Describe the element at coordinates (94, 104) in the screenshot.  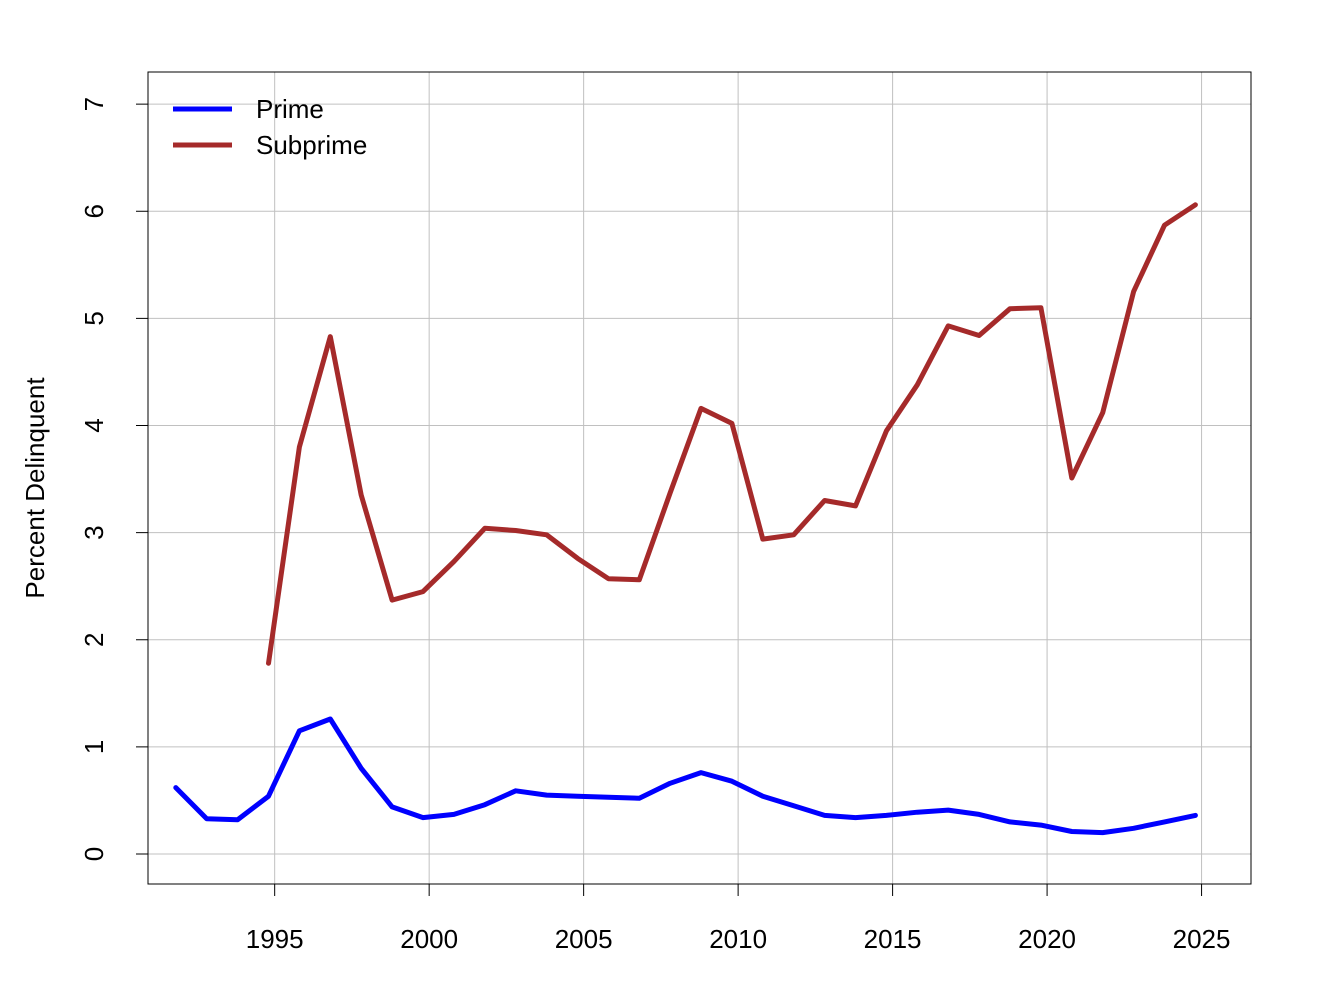
I see `y-tick-label: 7` at that location.